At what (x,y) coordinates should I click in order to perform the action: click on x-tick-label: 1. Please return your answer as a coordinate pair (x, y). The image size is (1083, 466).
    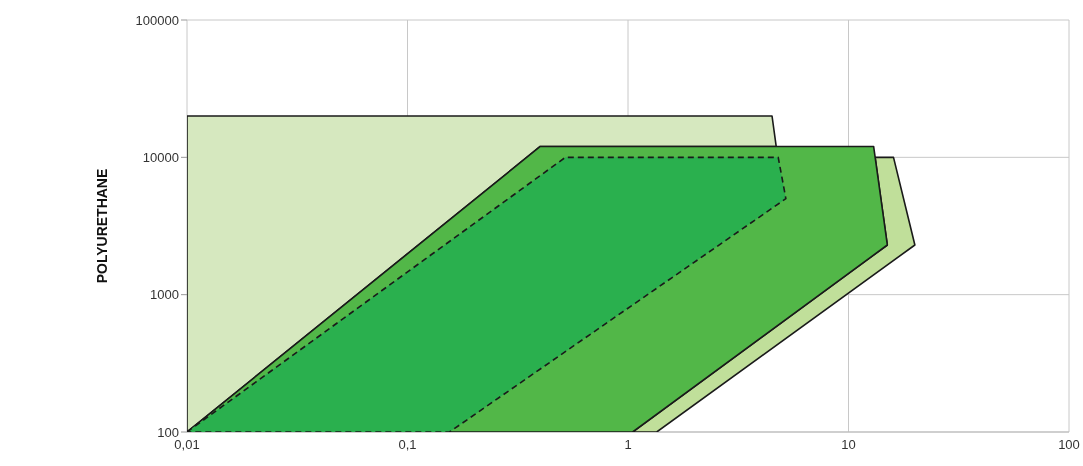
    Looking at the image, I should click on (628, 445).